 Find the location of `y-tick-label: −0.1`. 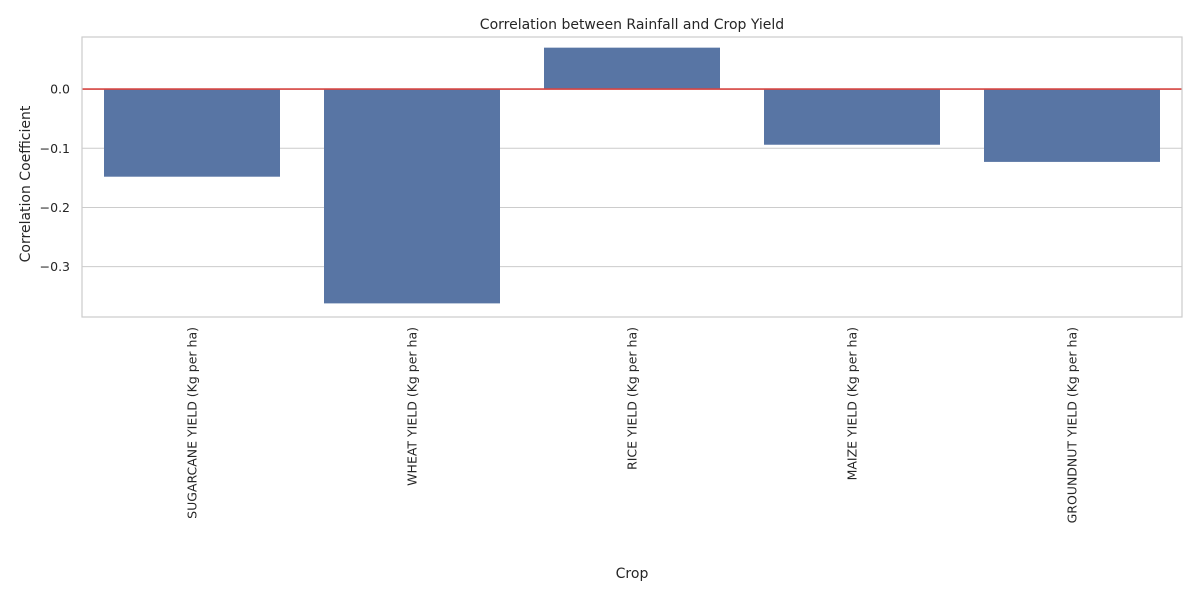

y-tick-label: −0.1 is located at coordinates (55, 148).